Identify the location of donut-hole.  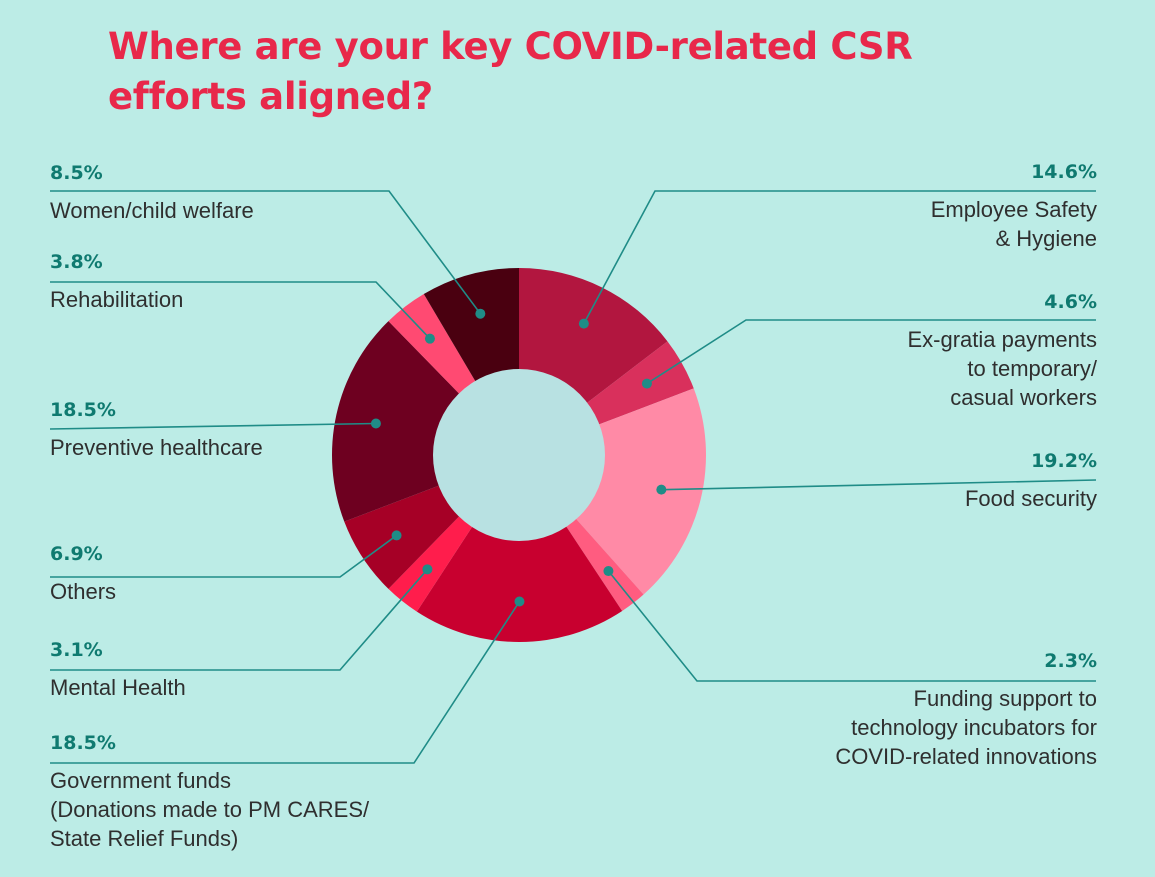
(519, 455).